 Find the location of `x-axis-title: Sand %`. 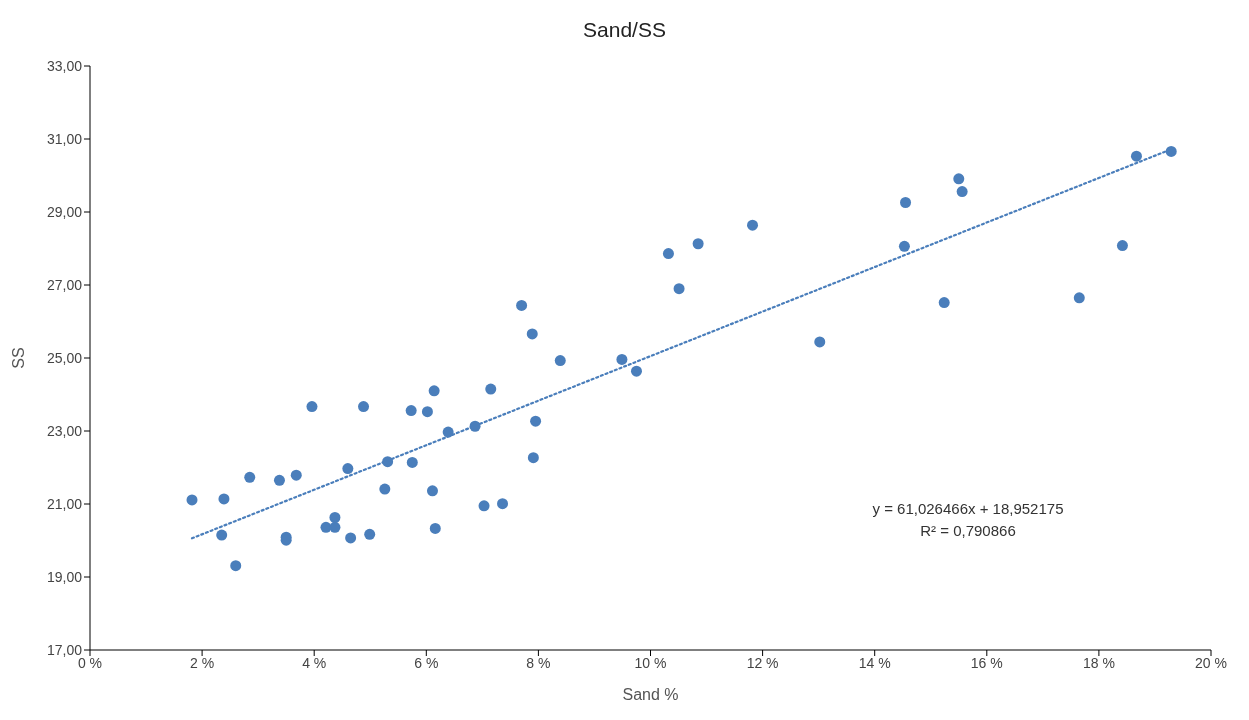

x-axis-title: Sand % is located at coordinates (650, 694).